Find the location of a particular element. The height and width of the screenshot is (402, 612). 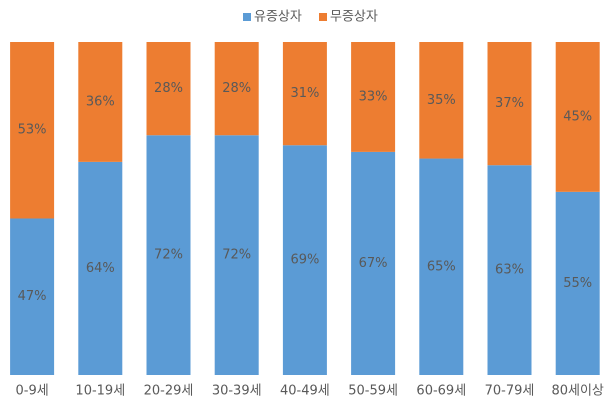

x-tick-label: 50-59세 is located at coordinates (373, 391).